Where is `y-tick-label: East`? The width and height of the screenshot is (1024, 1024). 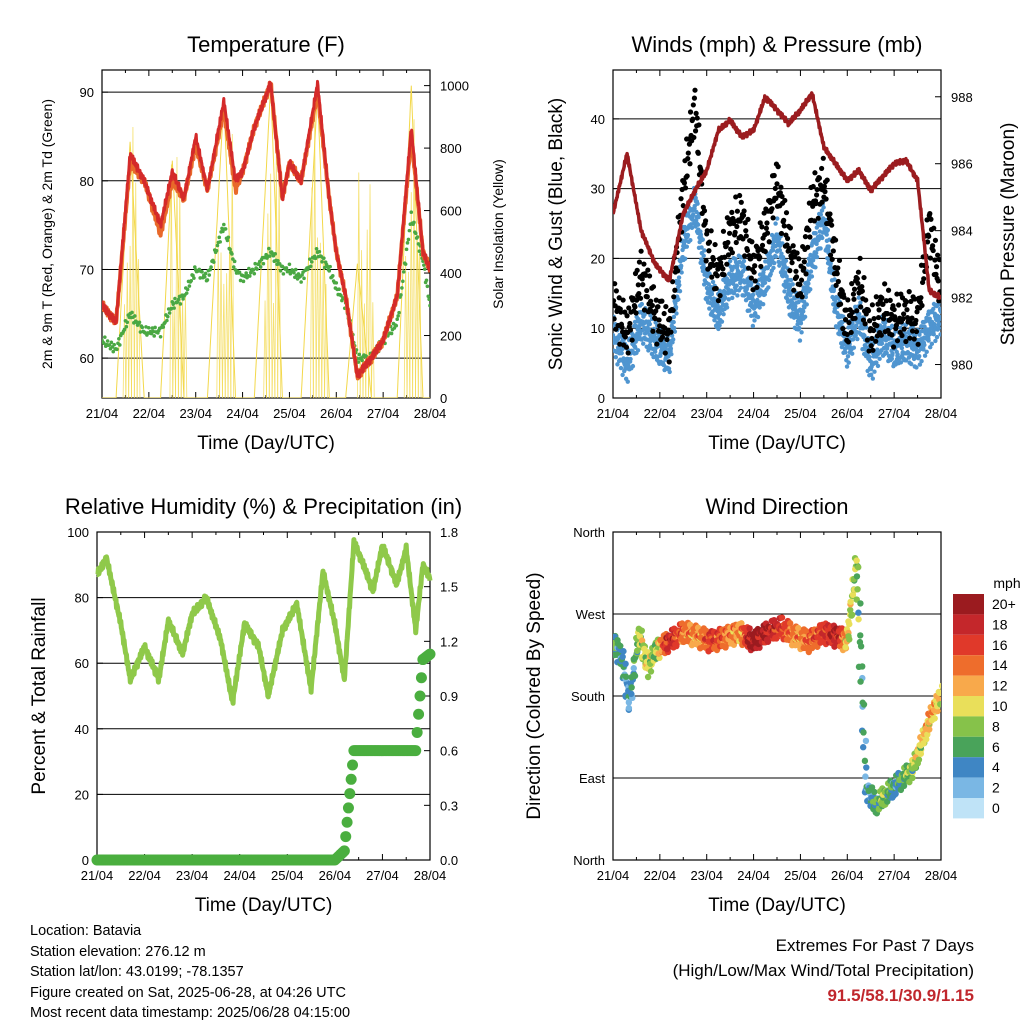
y-tick-label: East is located at coordinates (592, 778).